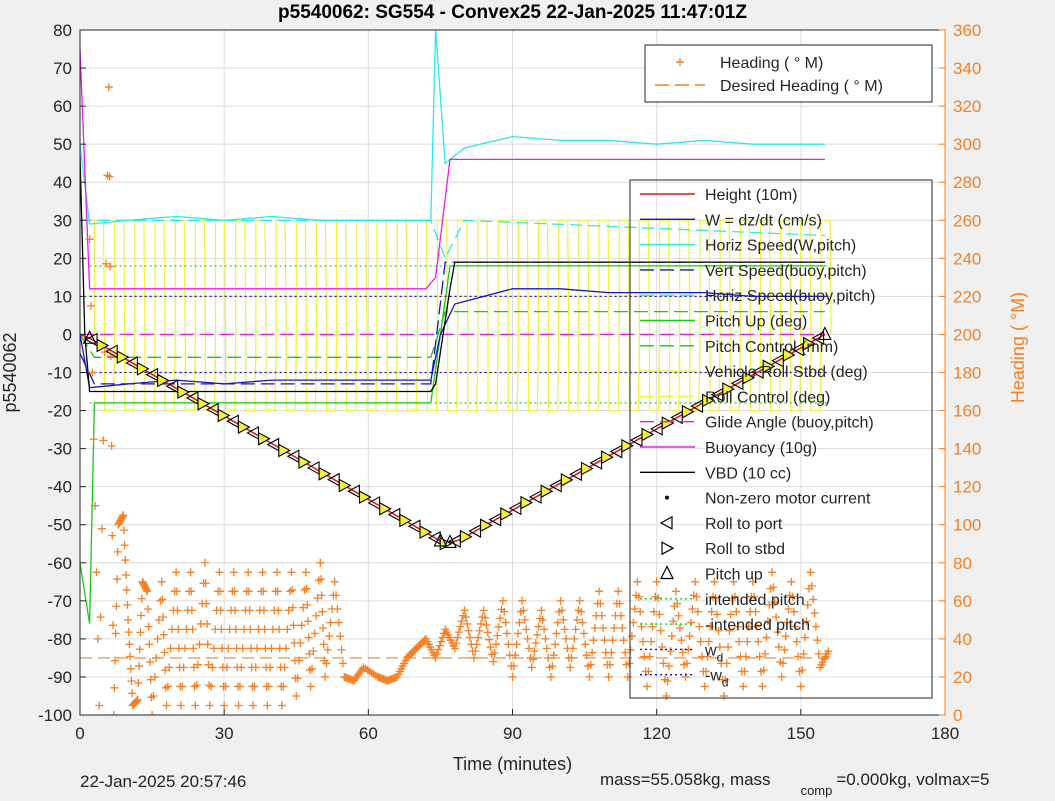 This screenshot has height=801, width=1055. I want to click on y-tick-label: -80, so click(59, 639).